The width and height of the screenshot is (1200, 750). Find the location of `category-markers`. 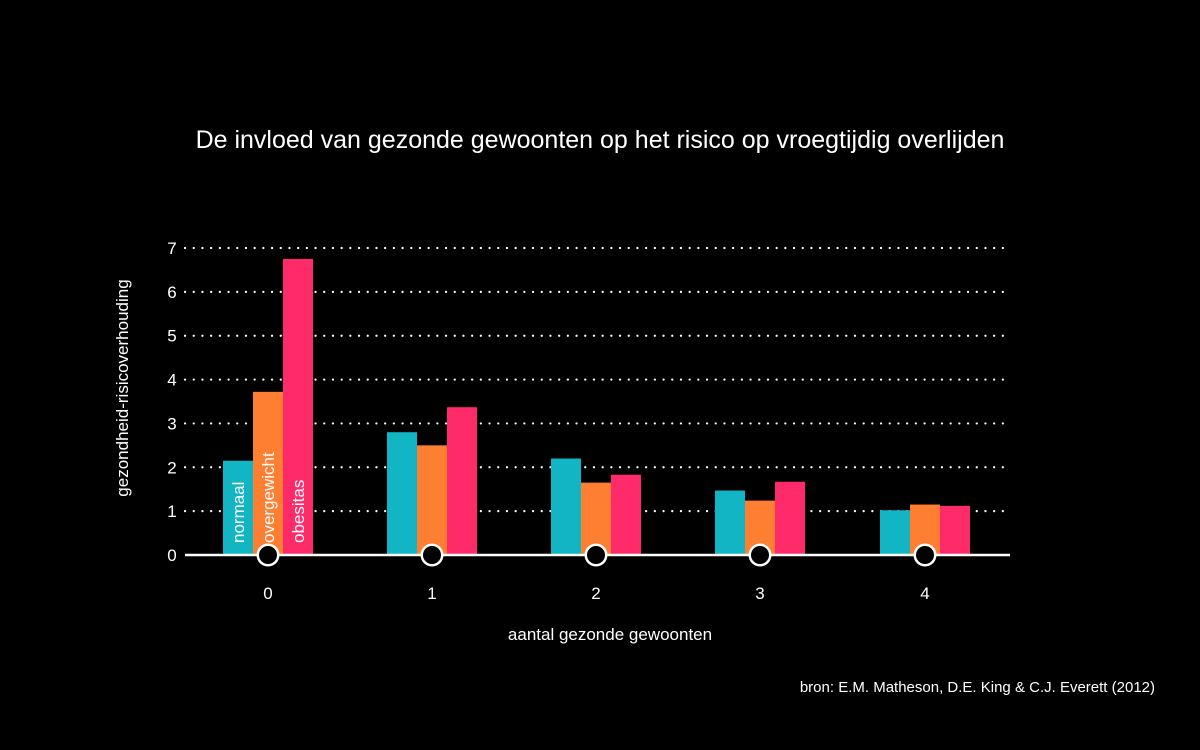

category-markers is located at coordinates (596, 555).